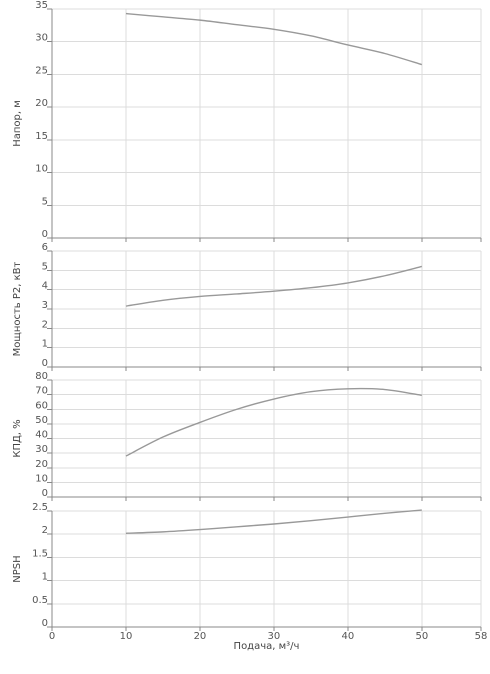 This screenshot has width=490, height=674. What do you see at coordinates (17, 308) in the screenshot?
I see `y-axis-title: Мощность P2, кВт` at bounding box center [17, 308].